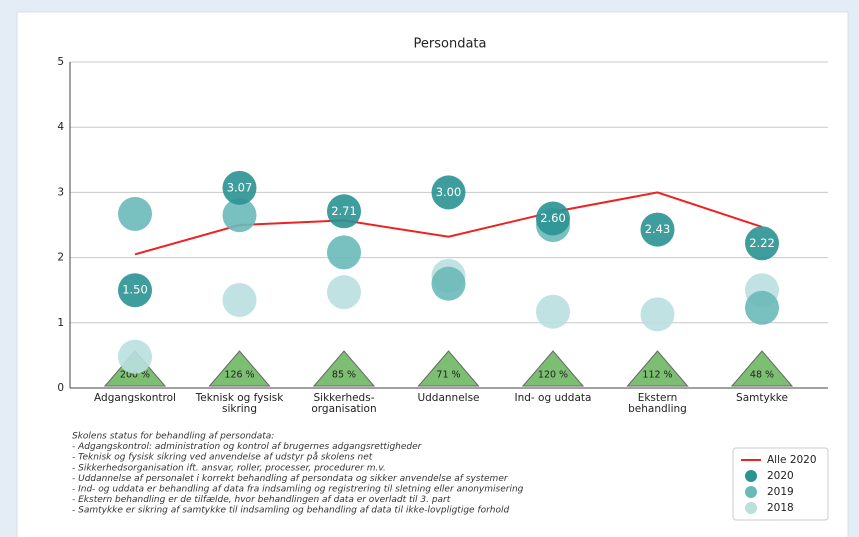 Image resolution: width=859 pixels, height=537 pixels. What do you see at coordinates (60, 192) in the screenshot?
I see `y-tick-label: 3` at bounding box center [60, 192].